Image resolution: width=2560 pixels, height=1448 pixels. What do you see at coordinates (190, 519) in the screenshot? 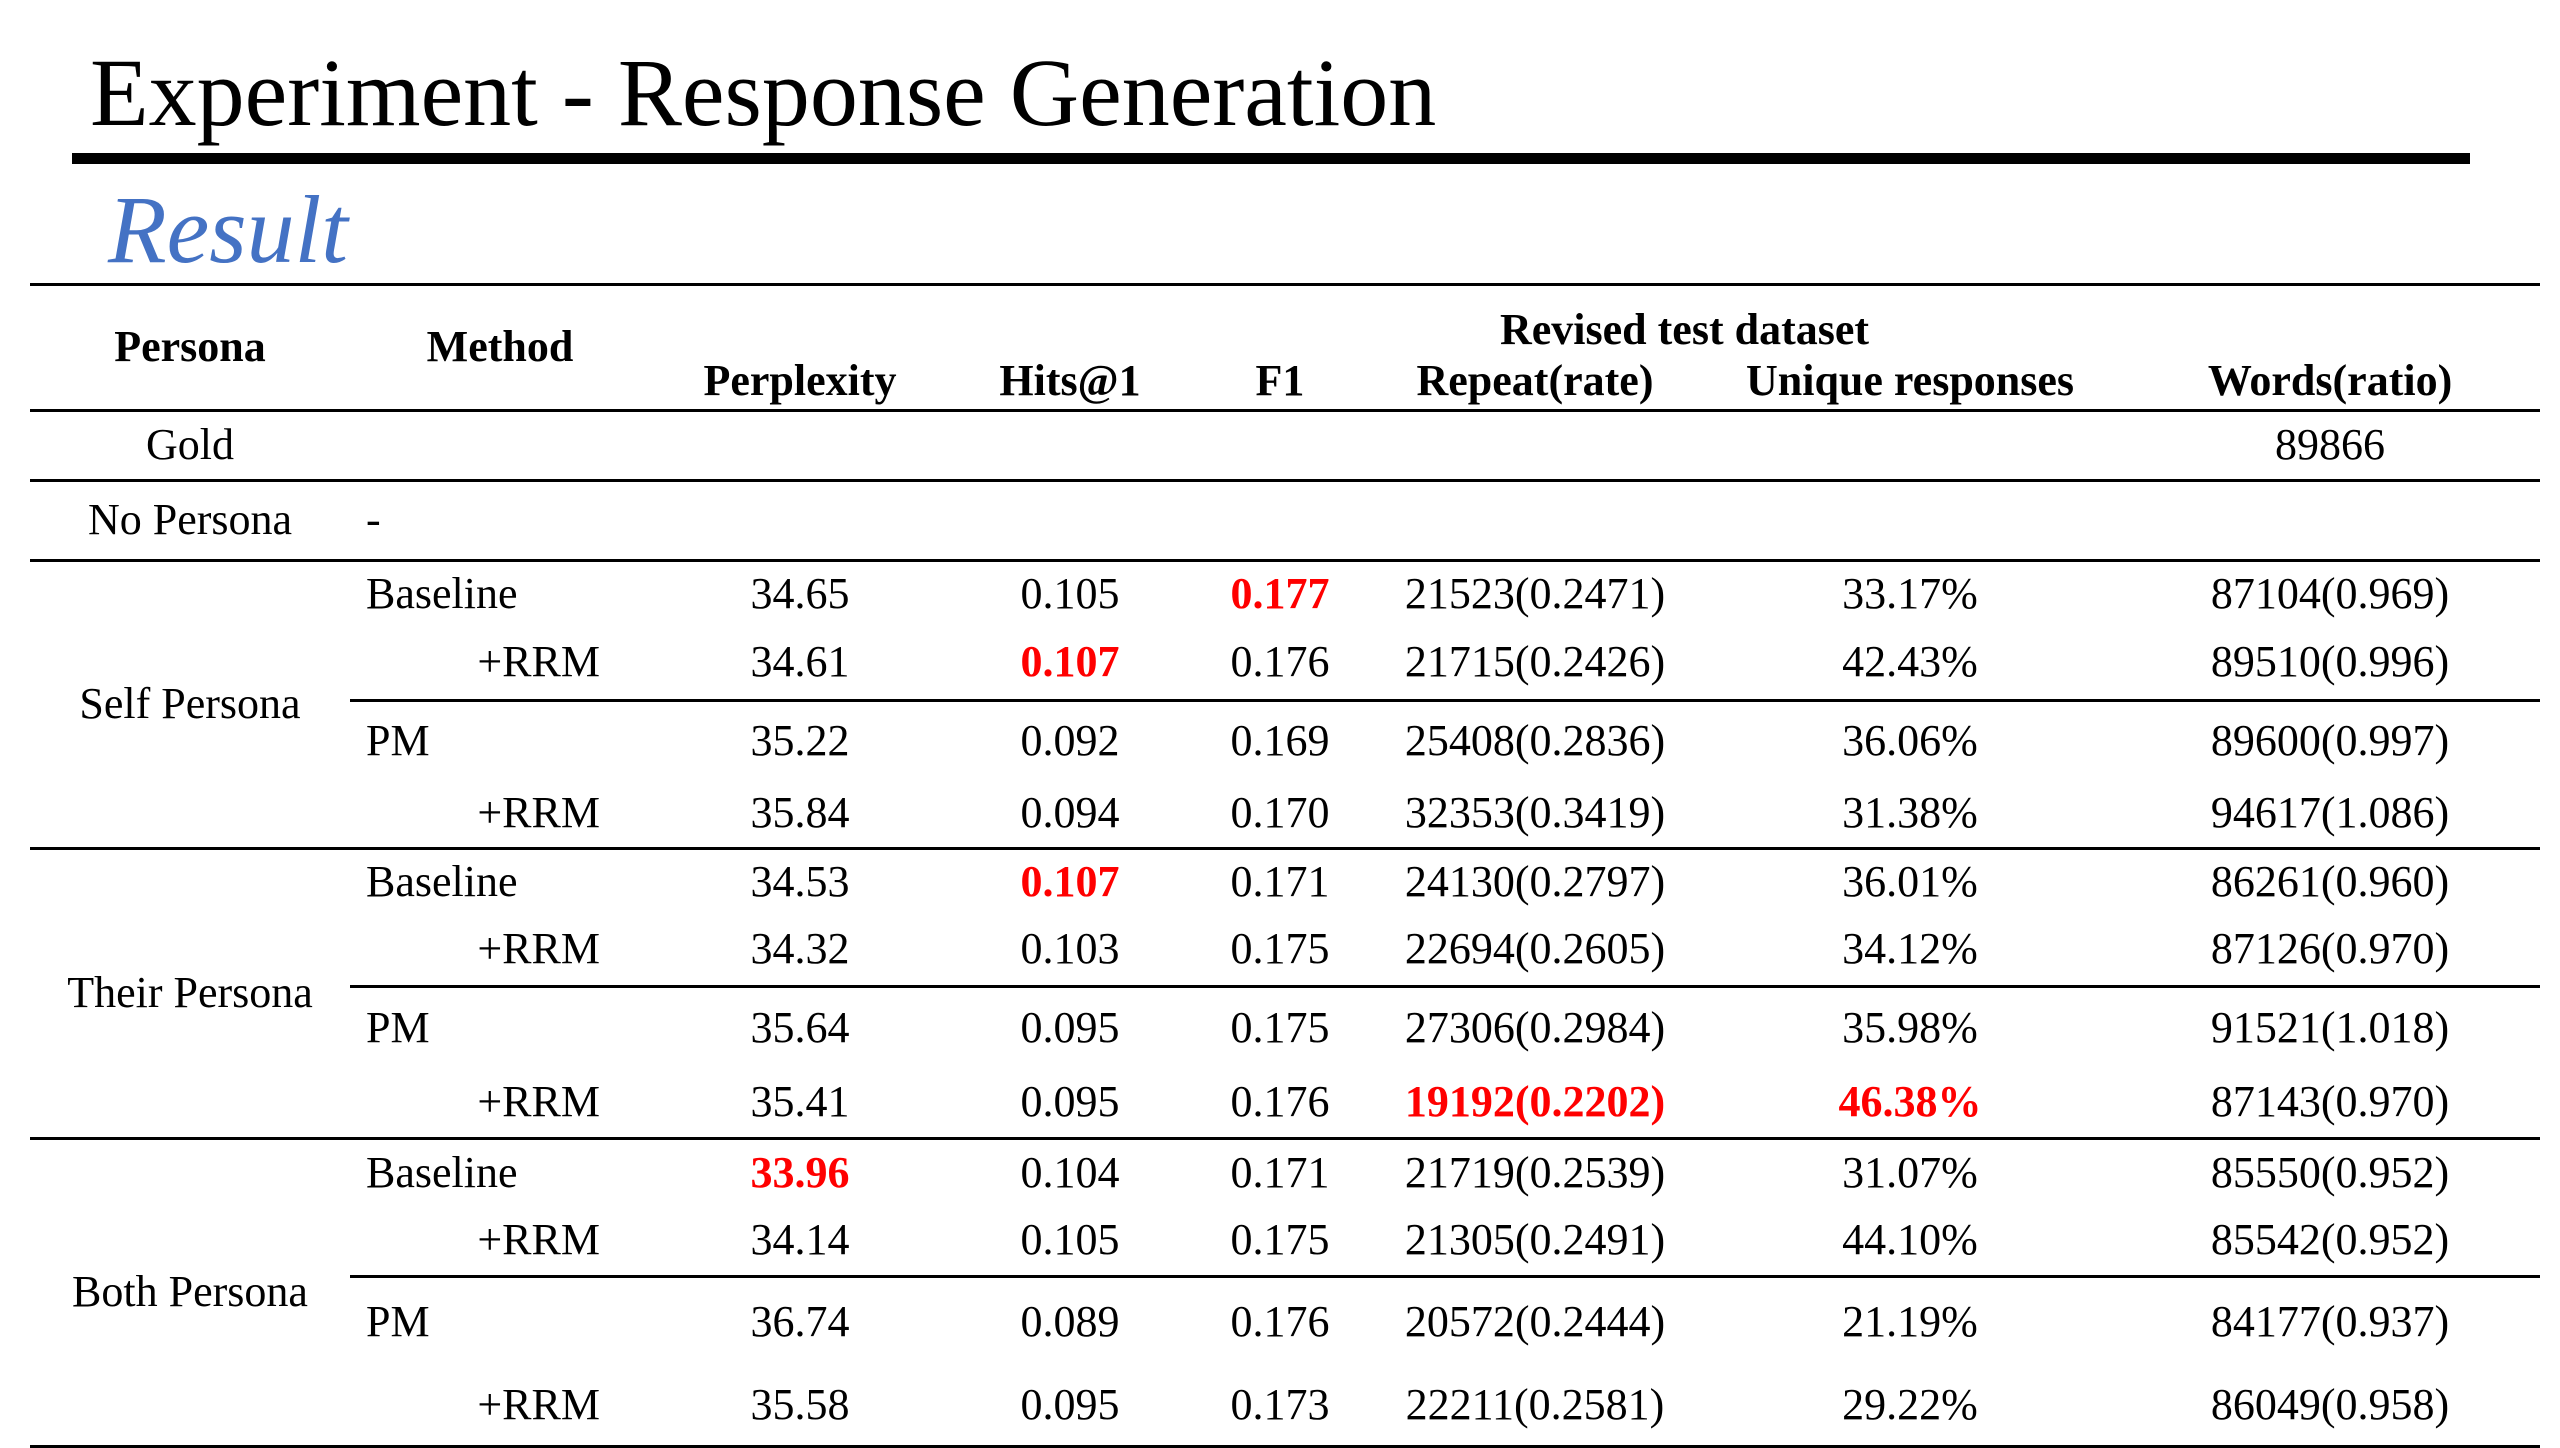
I see `persona-cell: No Persona` at bounding box center [190, 519].